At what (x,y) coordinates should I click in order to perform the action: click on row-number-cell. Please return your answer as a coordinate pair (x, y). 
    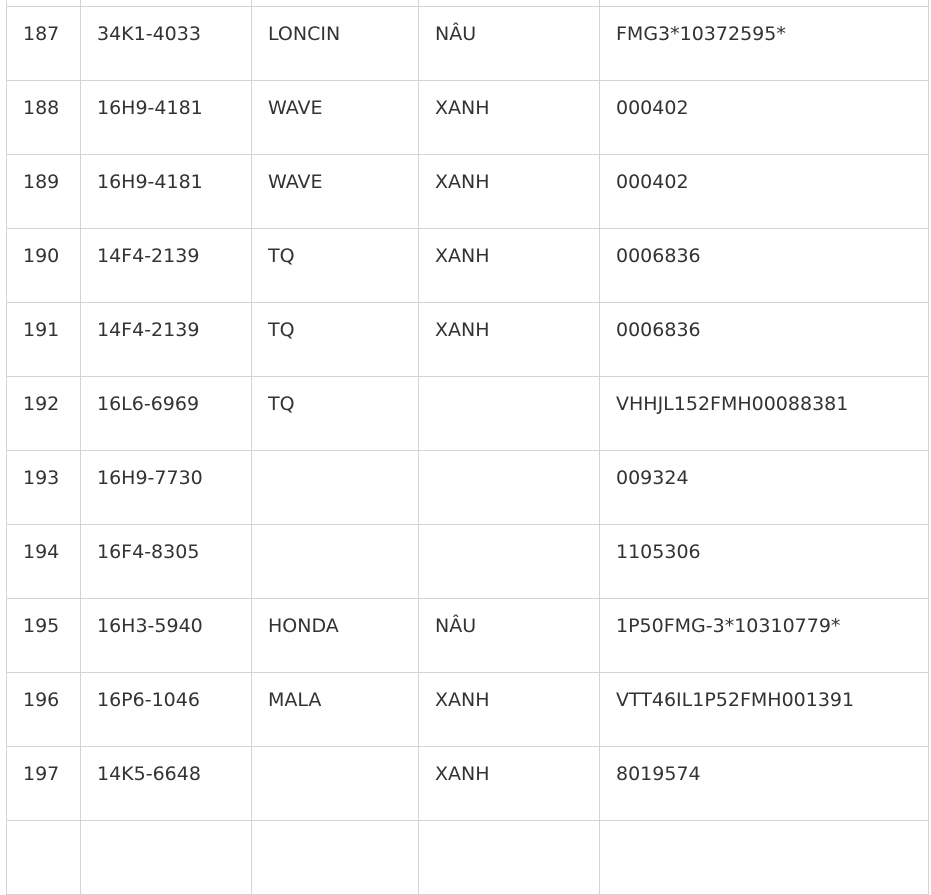
    Looking at the image, I should click on (43, 857).